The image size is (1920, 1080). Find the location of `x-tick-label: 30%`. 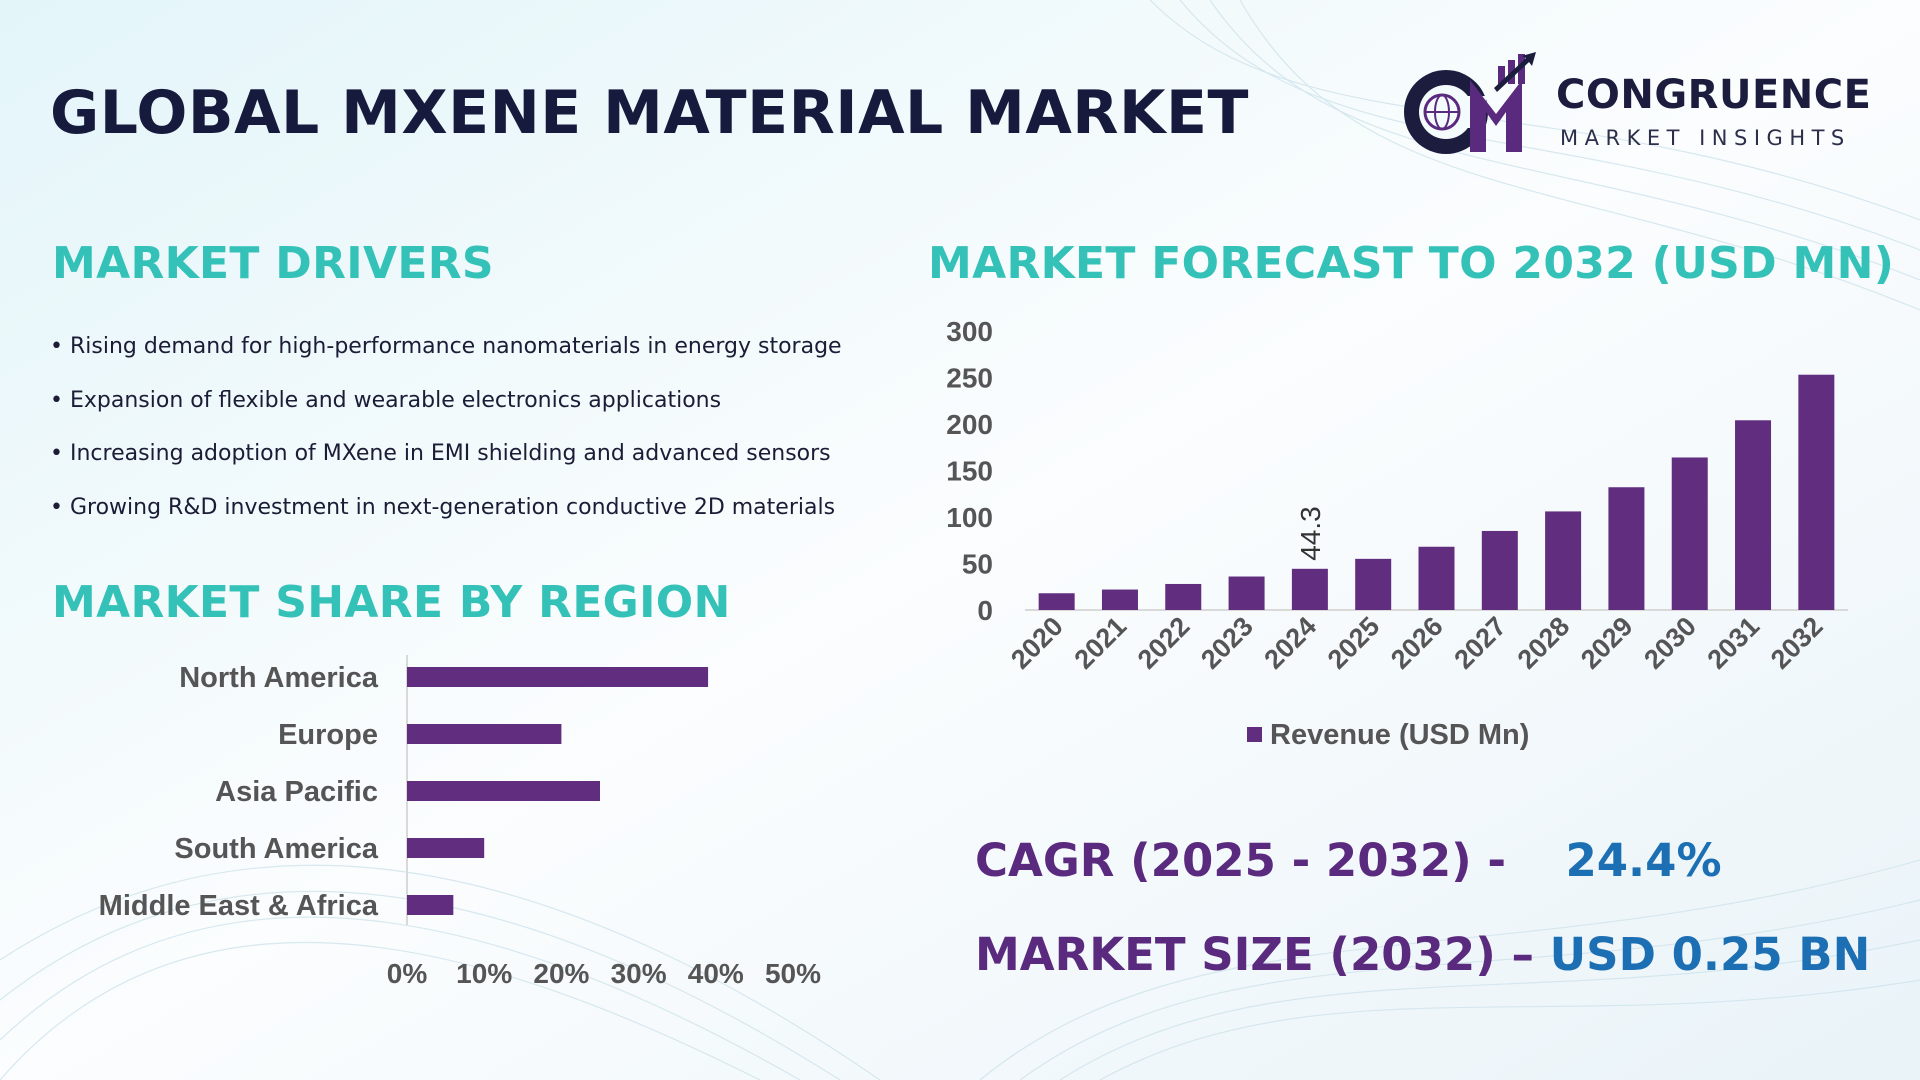

x-tick-label: 30% is located at coordinates (639, 973).